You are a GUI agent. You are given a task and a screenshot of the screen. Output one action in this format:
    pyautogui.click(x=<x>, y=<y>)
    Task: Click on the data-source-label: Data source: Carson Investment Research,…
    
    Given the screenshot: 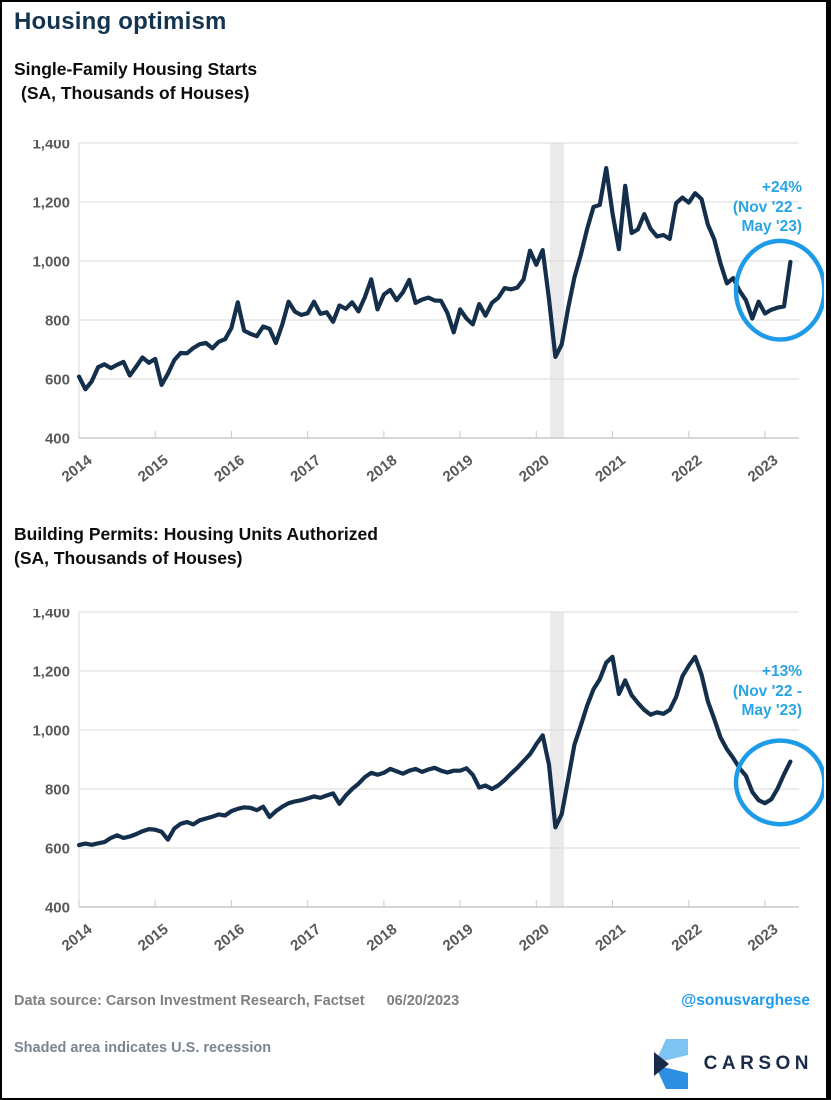 What is the action you would take?
    pyautogui.click(x=189, y=1001)
    